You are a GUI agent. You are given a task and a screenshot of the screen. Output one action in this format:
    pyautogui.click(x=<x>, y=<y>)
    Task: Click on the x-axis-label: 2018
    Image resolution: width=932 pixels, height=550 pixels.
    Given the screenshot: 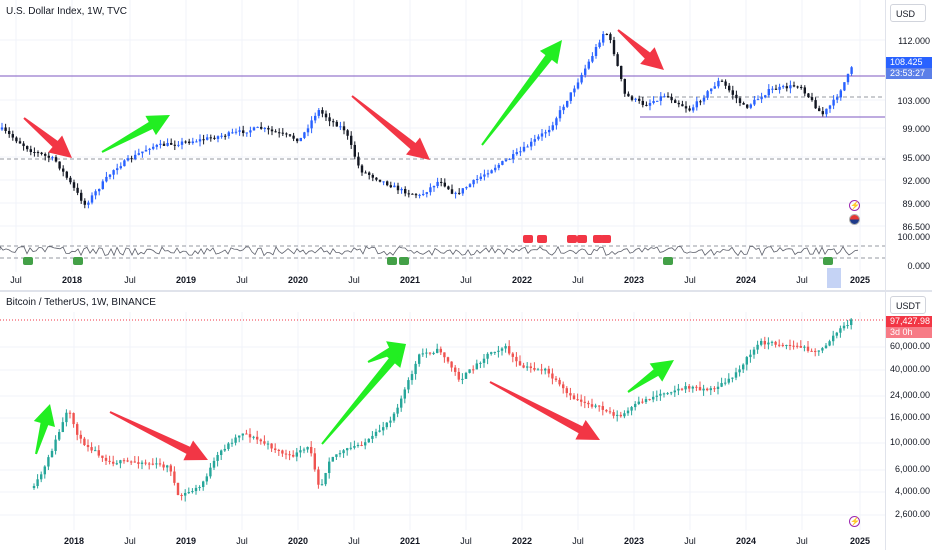 What is the action you would take?
    pyautogui.click(x=72, y=280)
    